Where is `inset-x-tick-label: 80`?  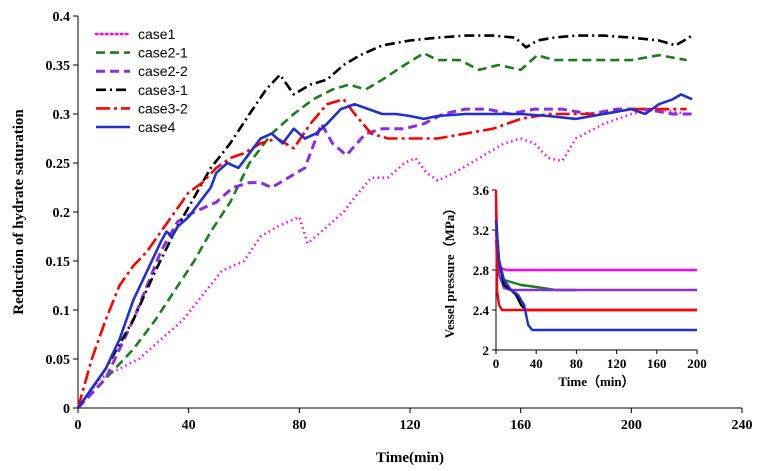 inset-x-tick-label: 80 is located at coordinates (576, 363).